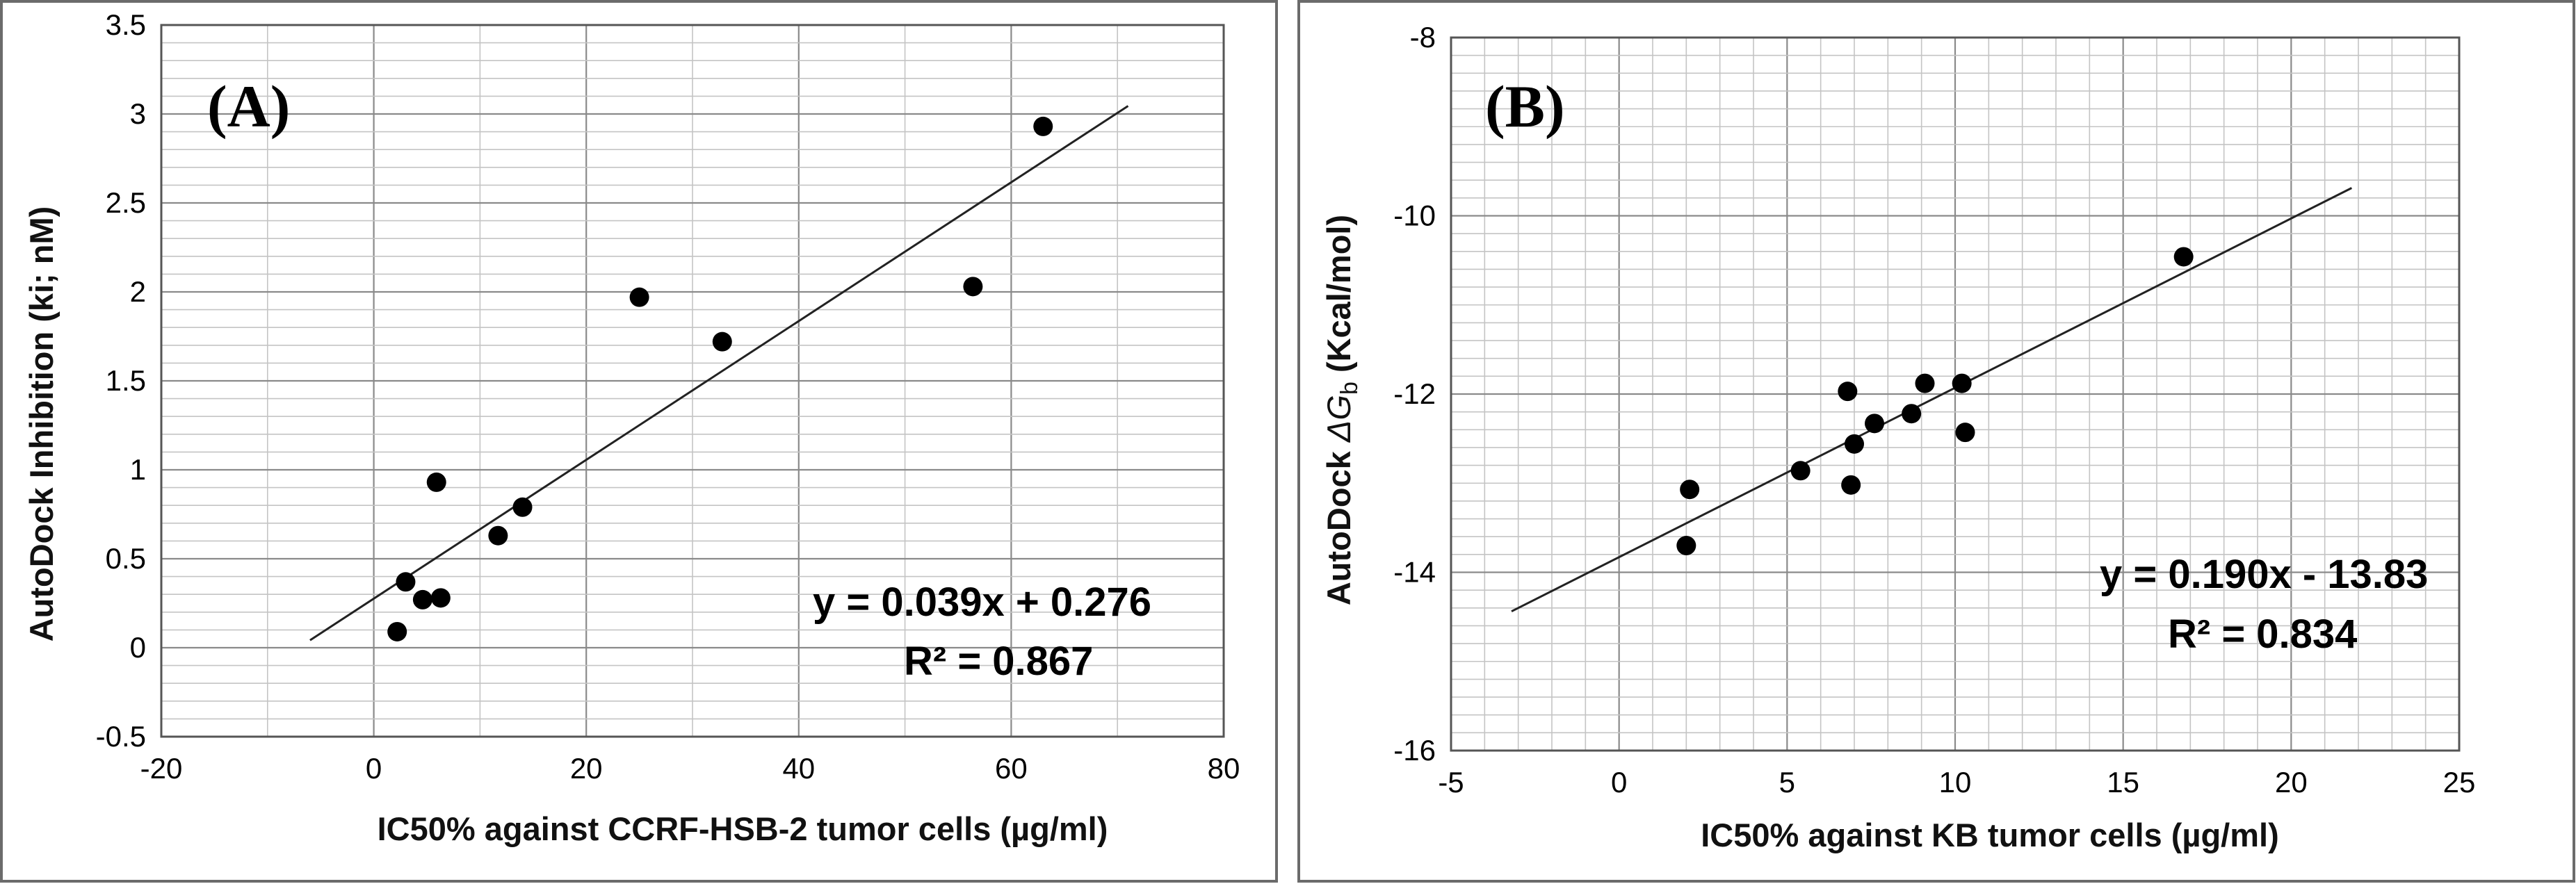  What do you see at coordinates (161, 768) in the screenshot?
I see `panel-a-x-tick-label: -20` at bounding box center [161, 768].